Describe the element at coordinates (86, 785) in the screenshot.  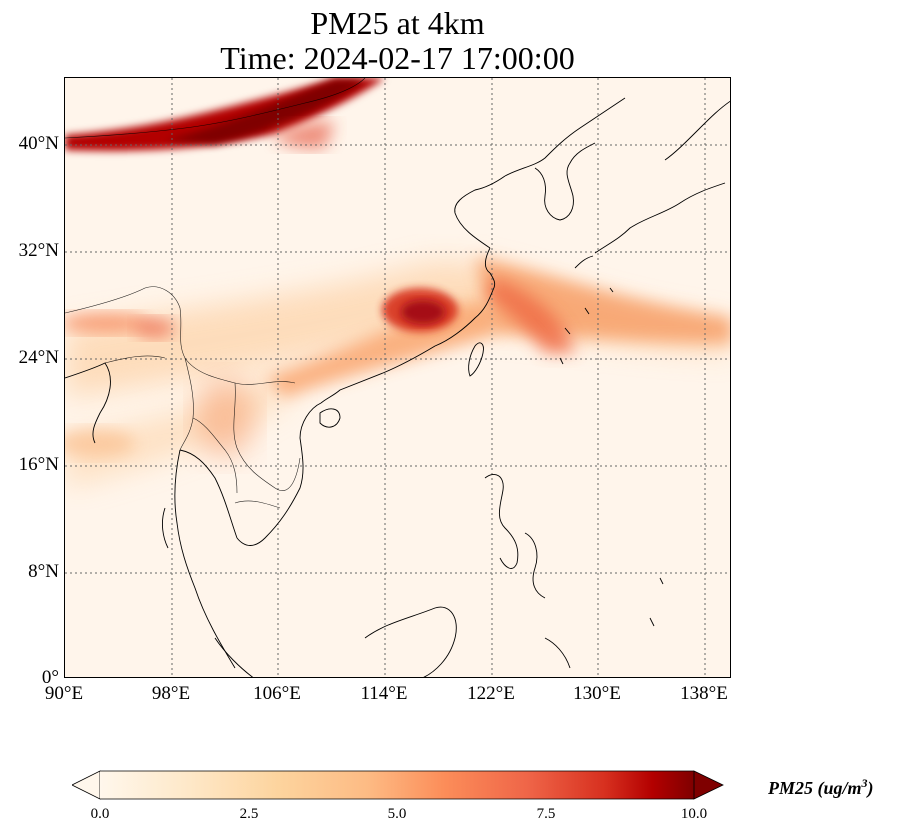
I see `colorbar-min-extend` at that location.